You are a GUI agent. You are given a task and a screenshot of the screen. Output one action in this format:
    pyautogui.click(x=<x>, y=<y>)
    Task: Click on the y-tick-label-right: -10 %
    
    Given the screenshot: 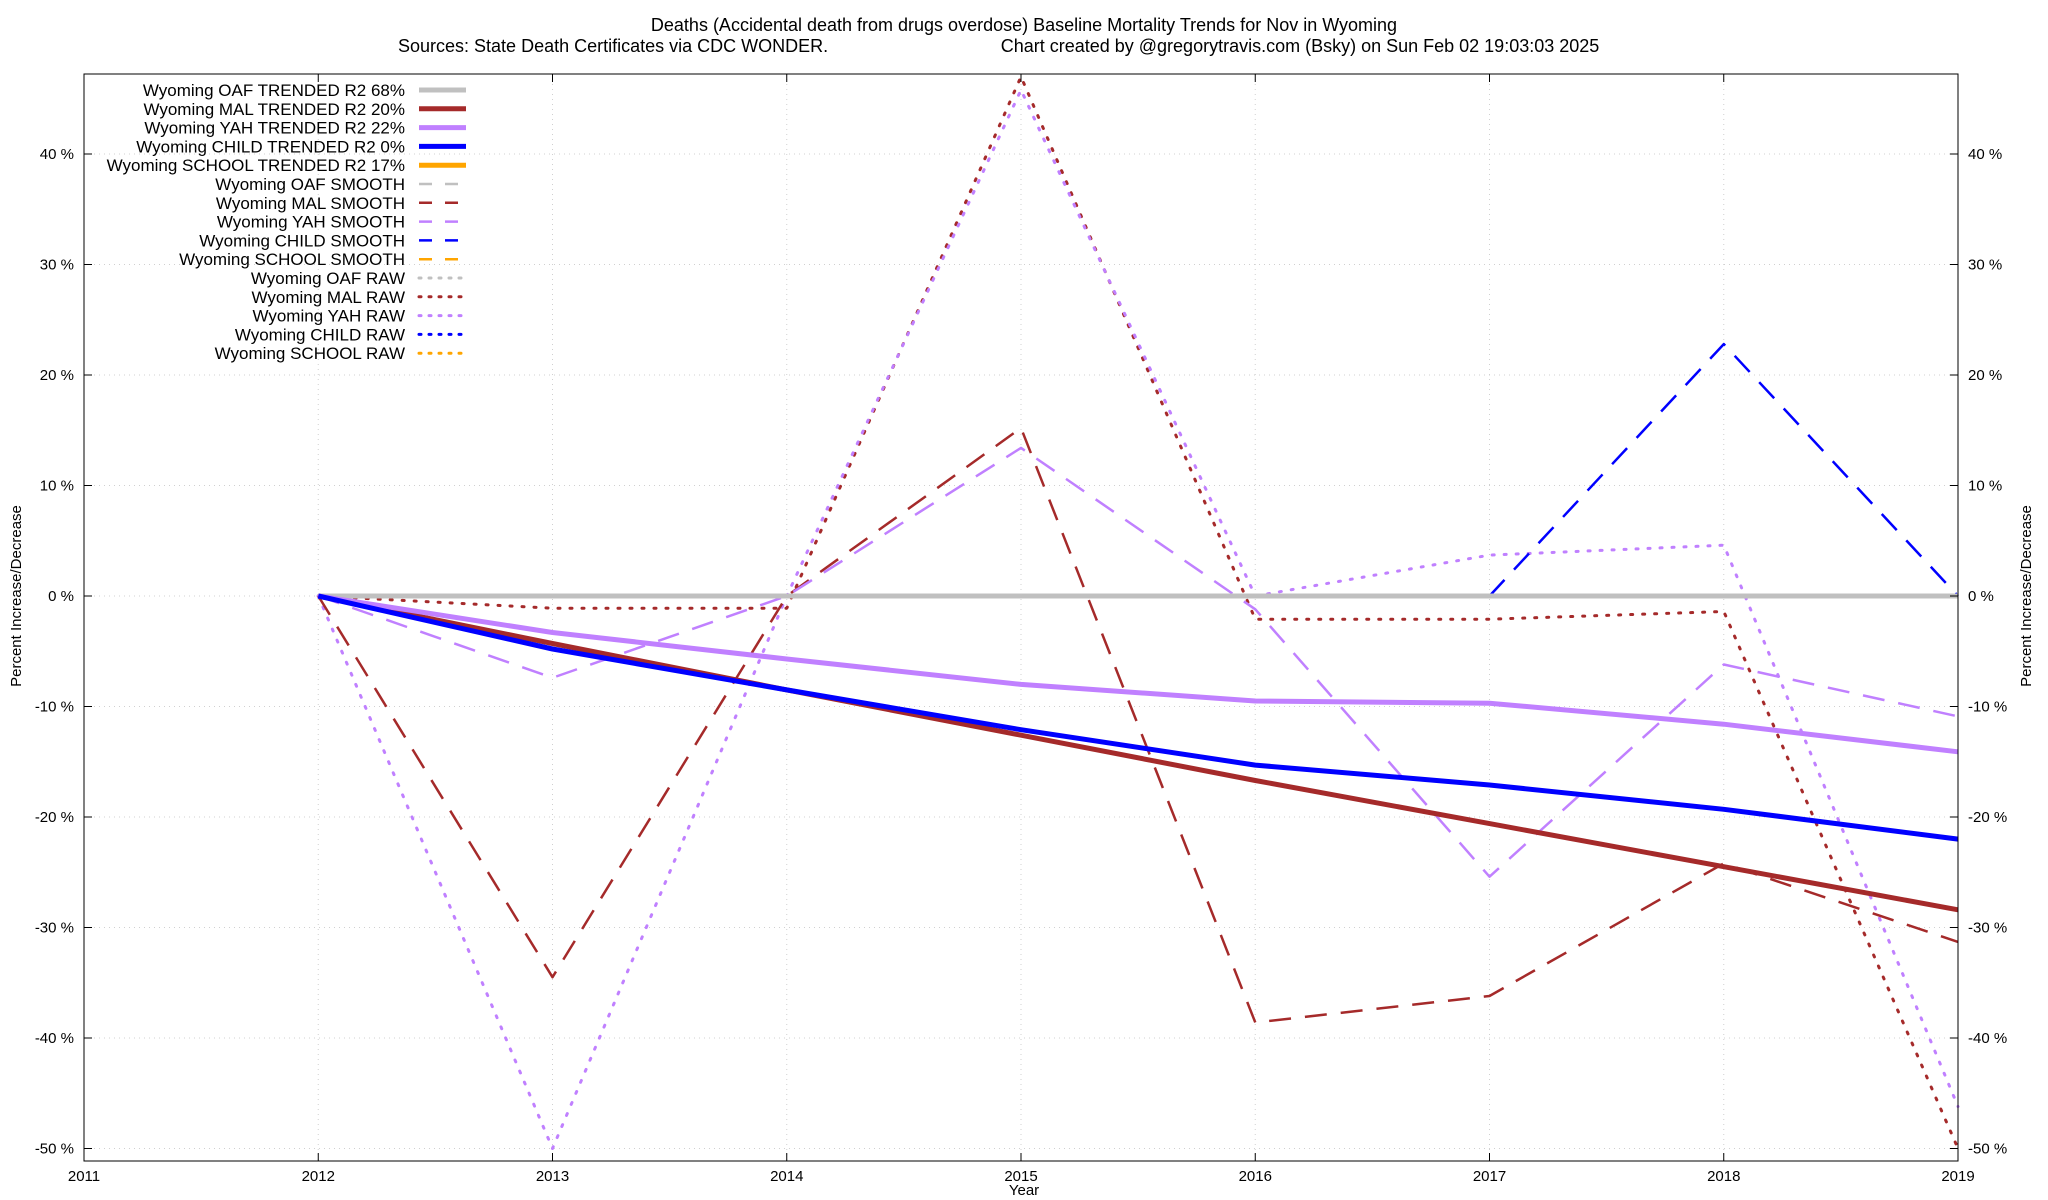 What is the action you would take?
    pyautogui.click(x=1987, y=707)
    